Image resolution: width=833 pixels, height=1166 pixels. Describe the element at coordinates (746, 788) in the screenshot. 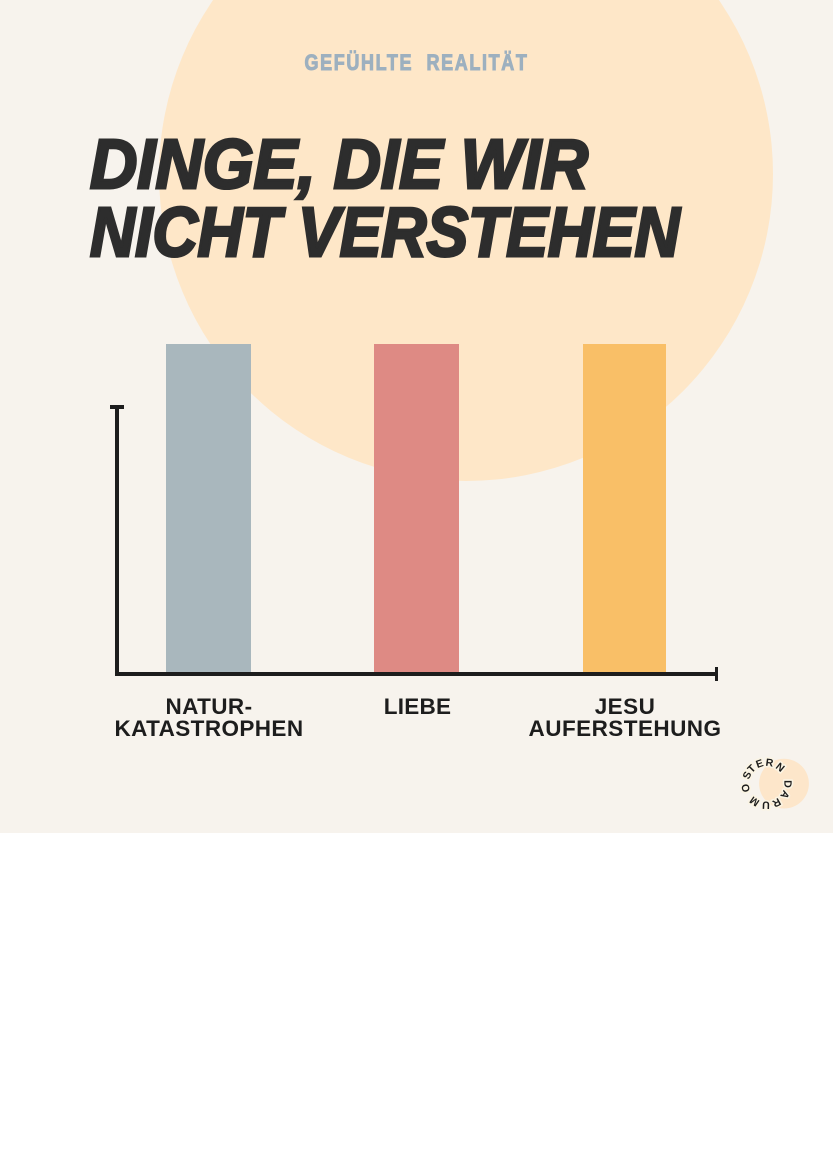

I see `svg-text: O` at that location.